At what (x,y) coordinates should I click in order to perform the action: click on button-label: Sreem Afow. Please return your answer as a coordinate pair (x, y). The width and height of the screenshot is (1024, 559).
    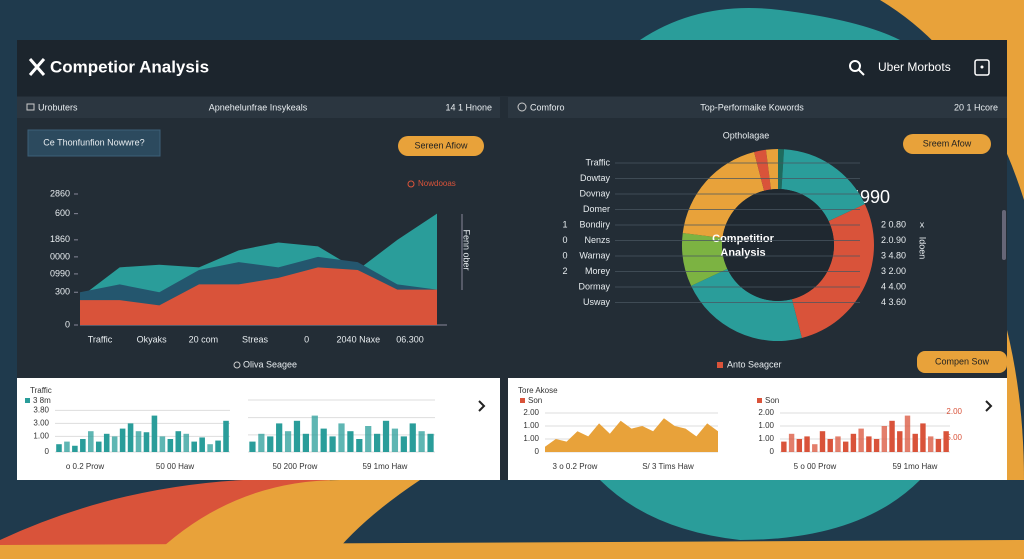
    Looking at the image, I should click on (947, 143).